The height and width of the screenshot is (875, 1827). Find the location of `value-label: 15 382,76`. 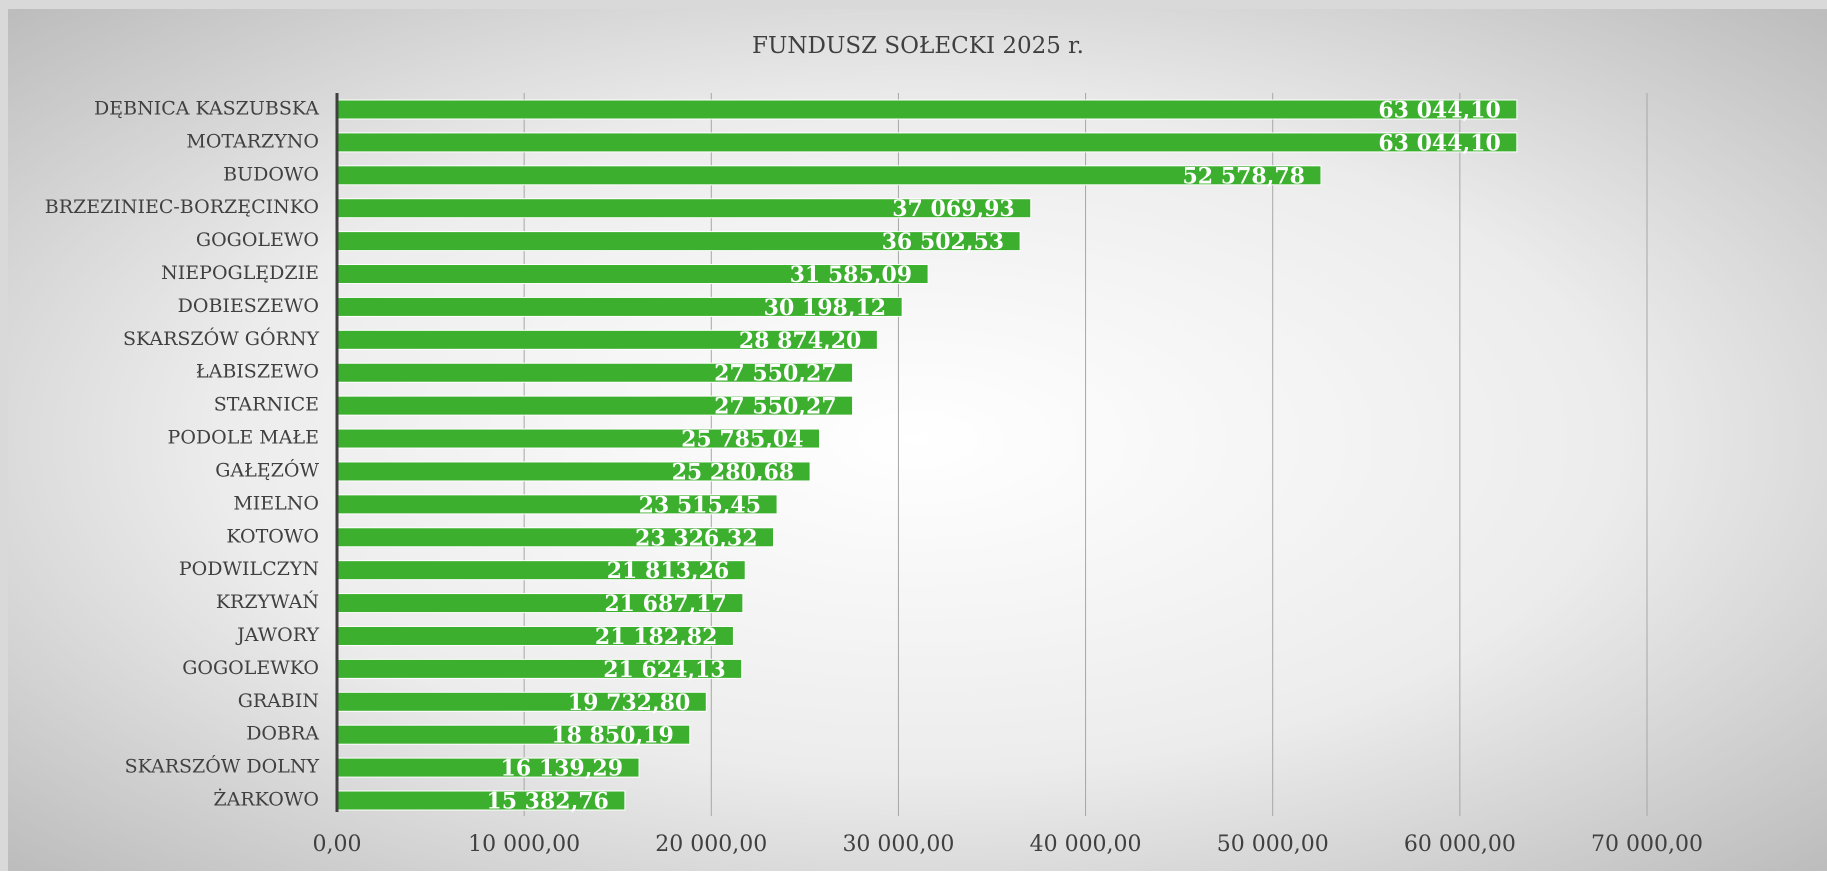

value-label: 15 382,76 is located at coordinates (547, 802).